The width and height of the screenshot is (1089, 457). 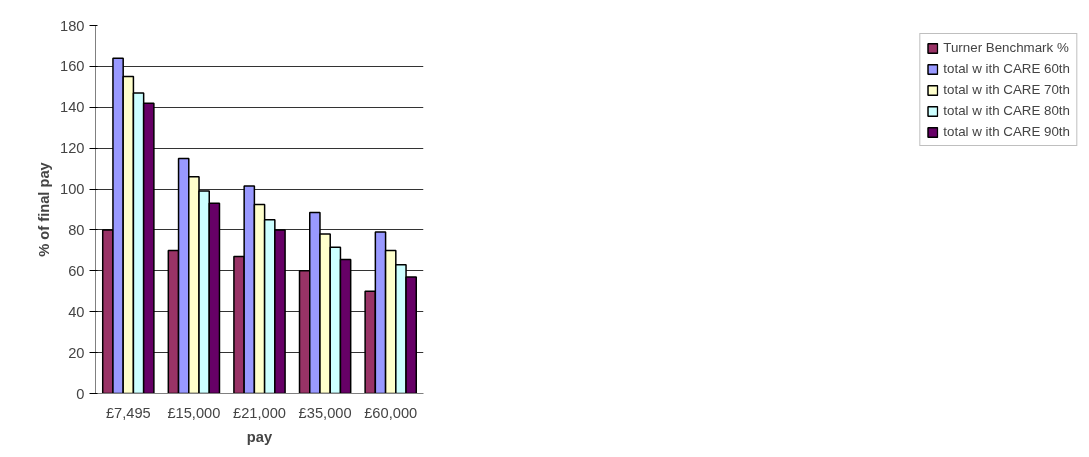 I want to click on x-tick-label: £21,000, so click(x=259, y=412).